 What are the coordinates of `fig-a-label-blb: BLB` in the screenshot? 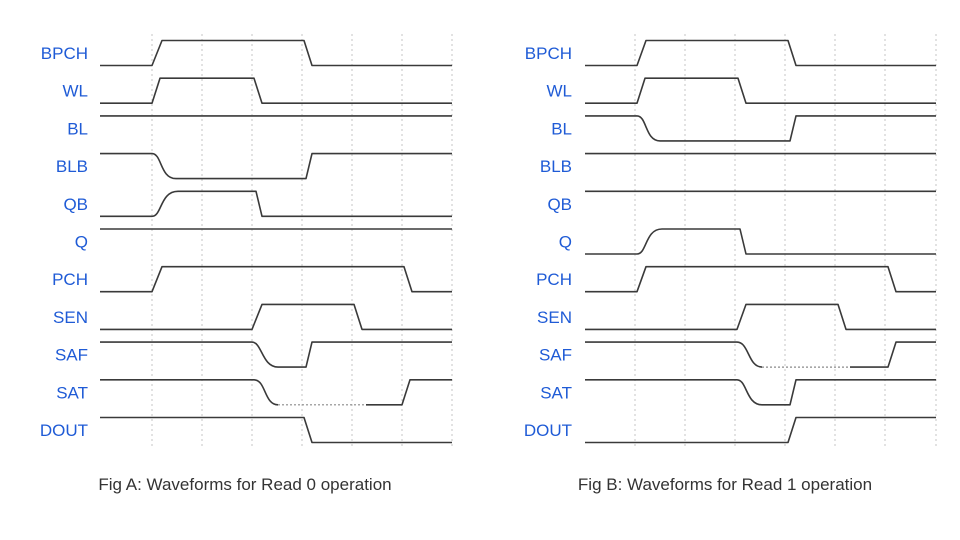 It's located at (72, 166).